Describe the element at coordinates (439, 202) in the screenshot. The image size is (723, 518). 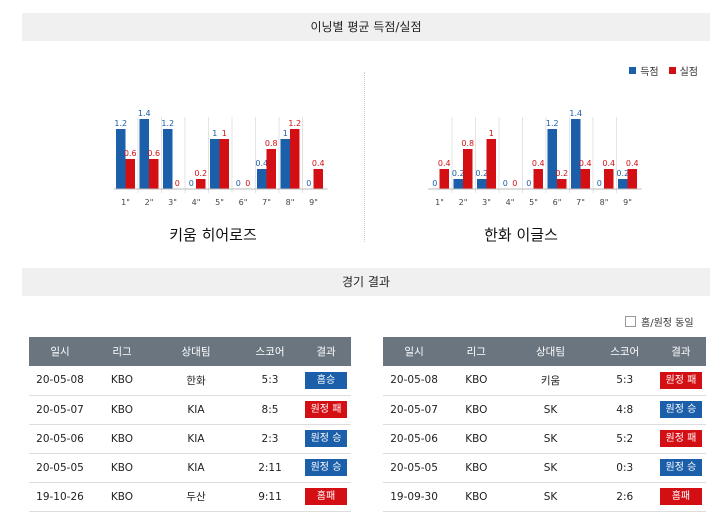
I see `inning-tick-label: 1"` at that location.